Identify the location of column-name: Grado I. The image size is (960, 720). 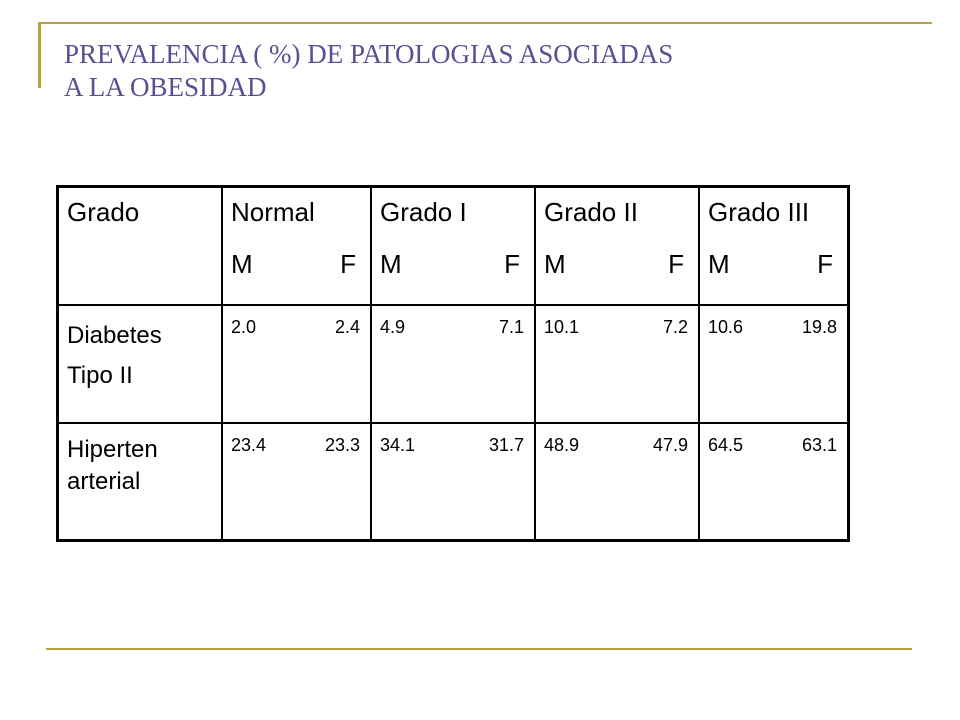
(423, 212).